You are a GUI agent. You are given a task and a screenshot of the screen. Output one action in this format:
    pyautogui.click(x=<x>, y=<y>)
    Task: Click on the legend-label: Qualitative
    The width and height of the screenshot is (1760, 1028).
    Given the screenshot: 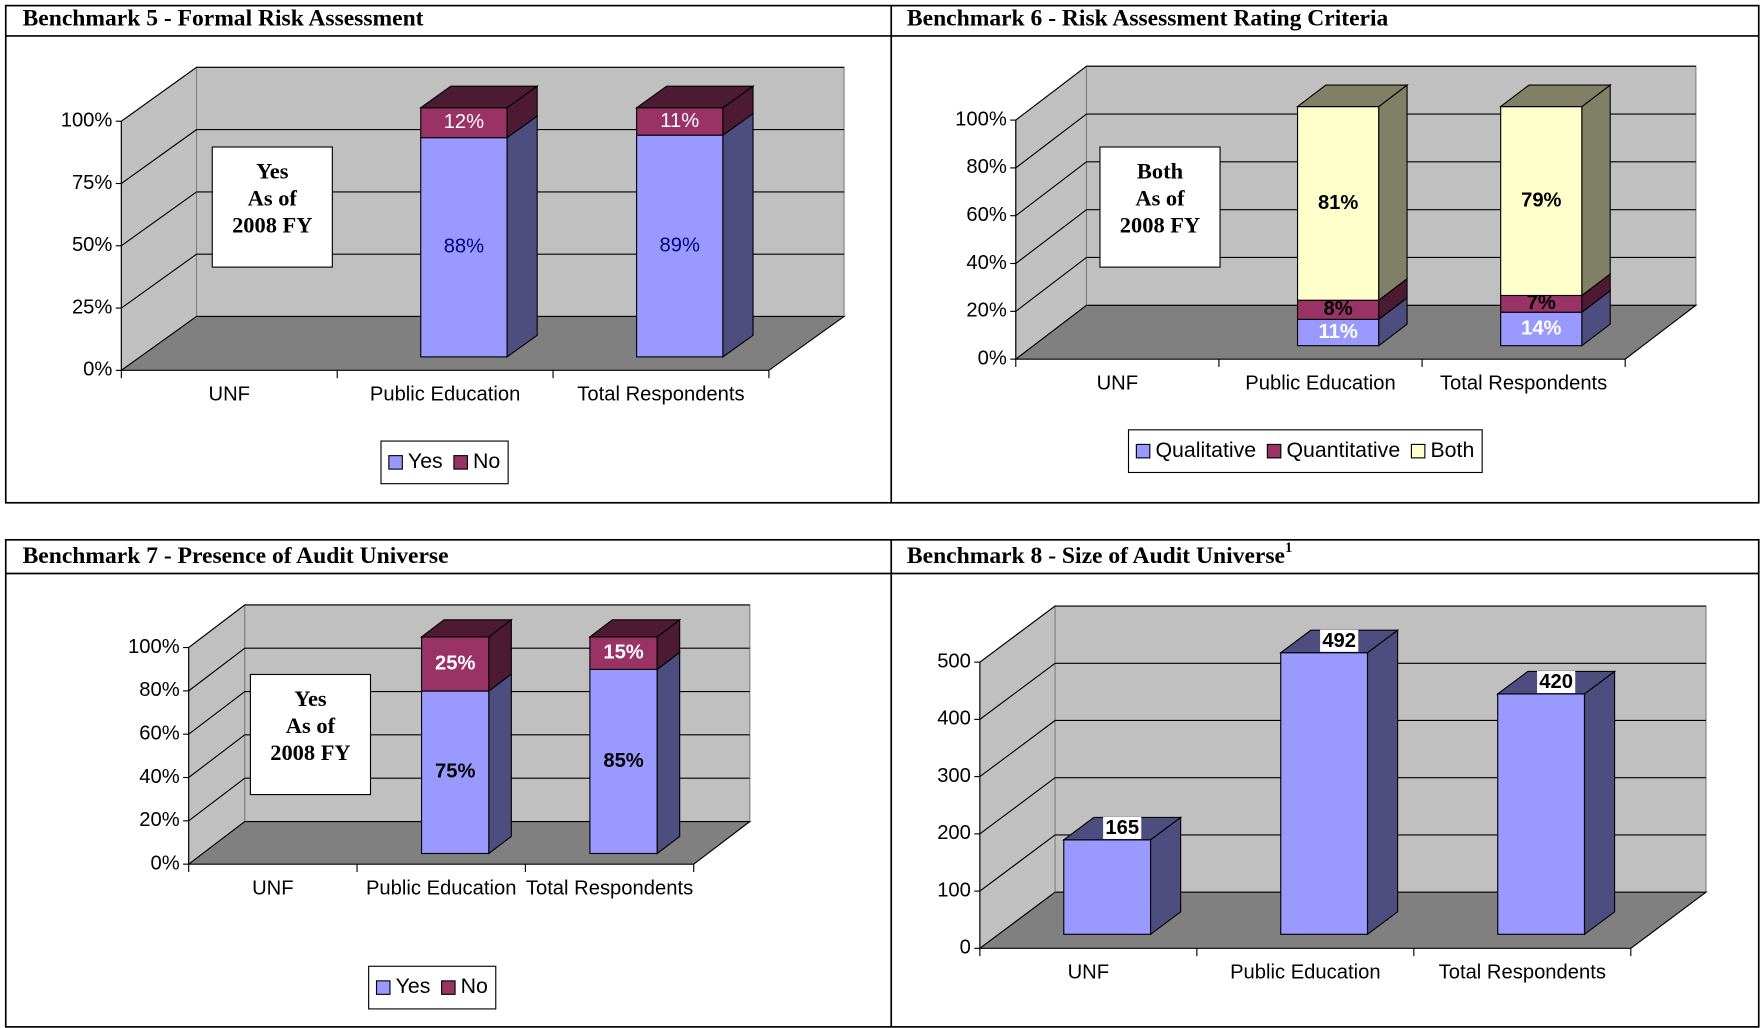 What is the action you would take?
    pyautogui.click(x=1205, y=450)
    